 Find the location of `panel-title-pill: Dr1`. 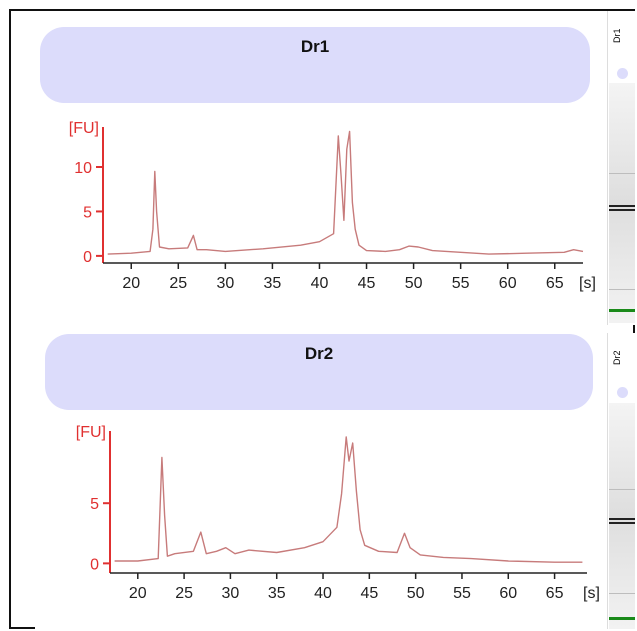

panel-title-pill: Dr1 is located at coordinates (315, 65).